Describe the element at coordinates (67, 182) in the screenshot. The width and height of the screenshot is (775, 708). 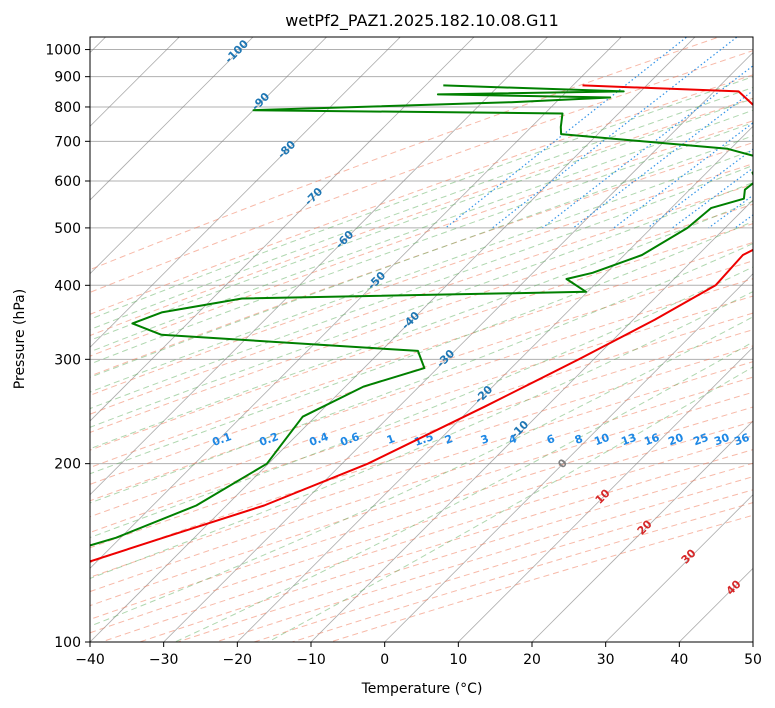
I see `y-tick-label: 600` at that location.